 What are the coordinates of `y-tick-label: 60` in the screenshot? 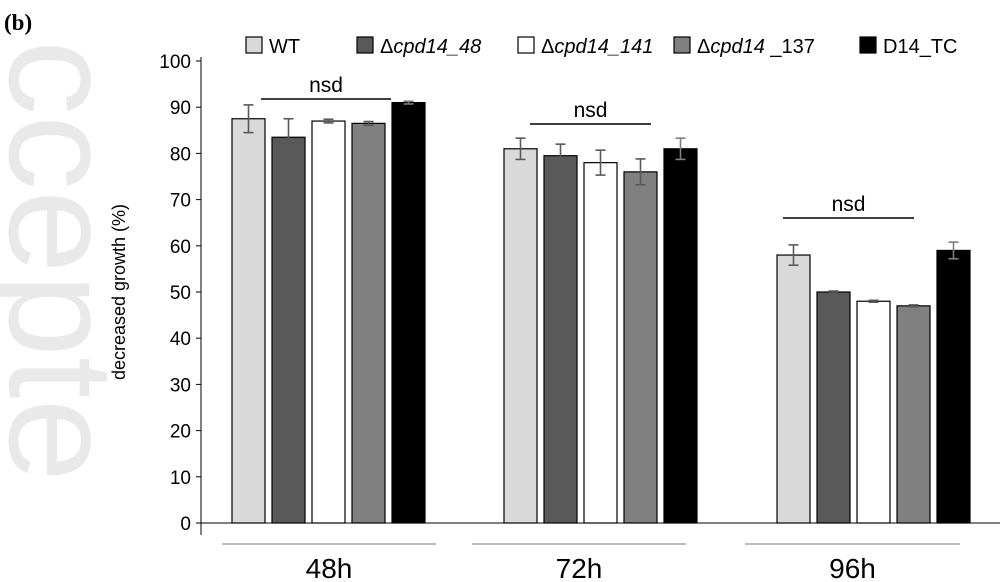 It's located at (180, 247).